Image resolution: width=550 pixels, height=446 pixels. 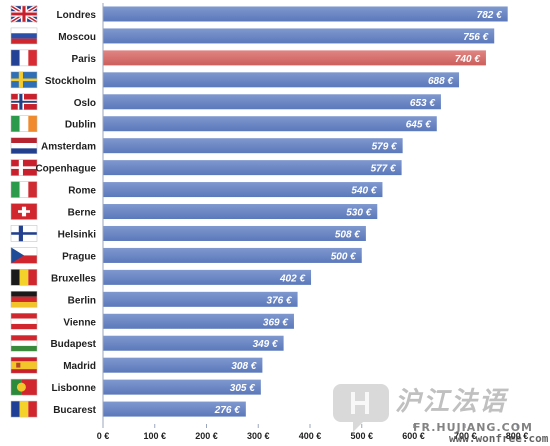 What do you see at coordinates (73, 344) in the screenshot?
I see `category-label: Budapest` at bounding box center [73, 344].